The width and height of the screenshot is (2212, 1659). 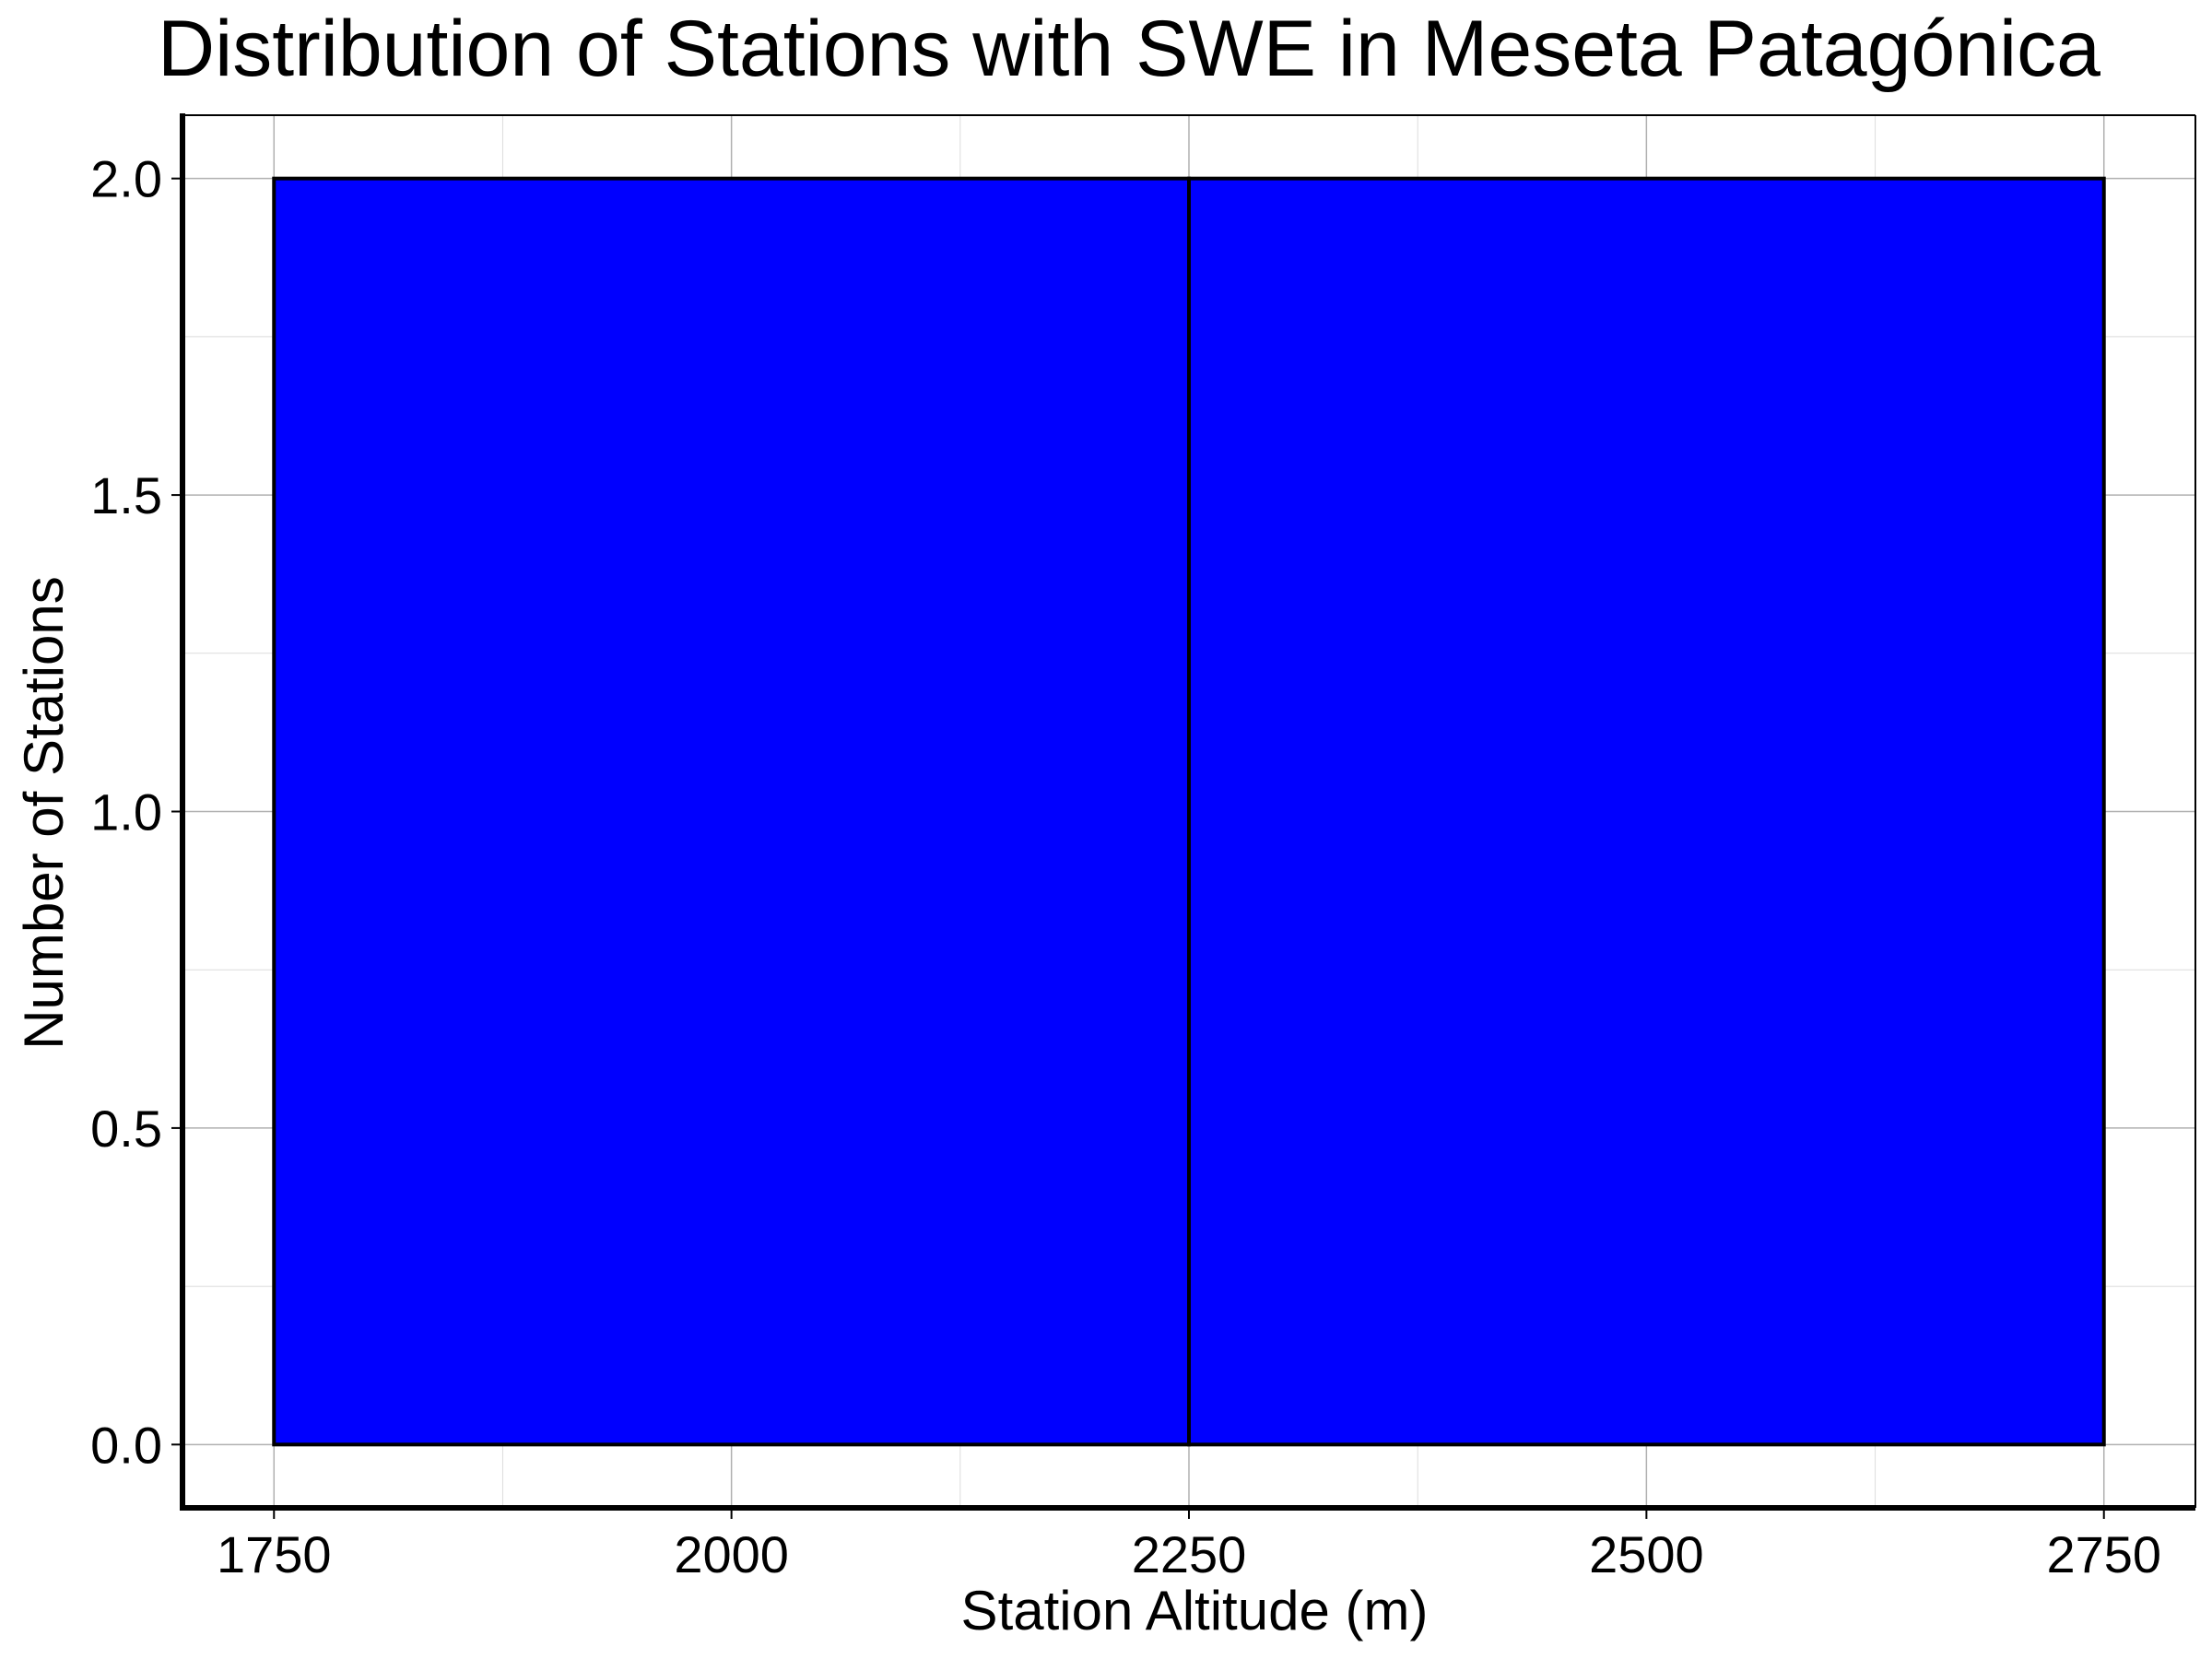 What do you see at coordinates (274, 1554) in the screenshot?
I see `x-tick-label: 1750` at bounding box center [274, 1554].